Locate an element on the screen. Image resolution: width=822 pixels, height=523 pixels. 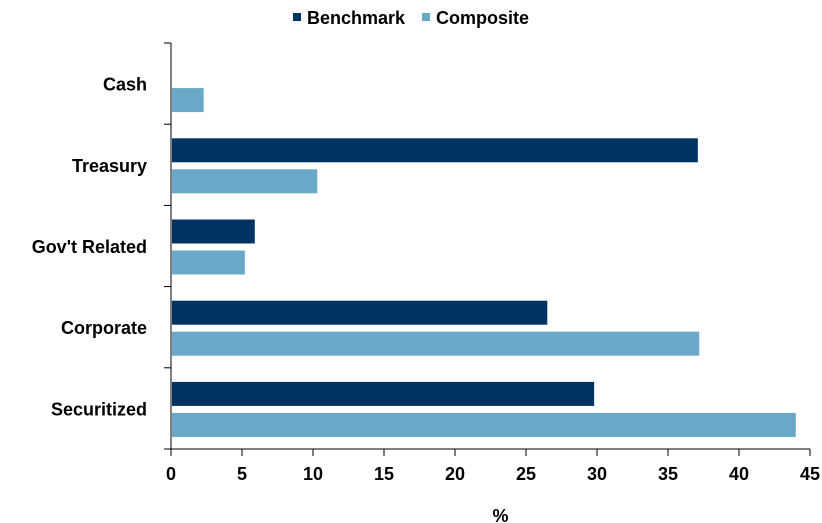
legend-item-benchmark: Benchmark is located at coordinates (348, 18).